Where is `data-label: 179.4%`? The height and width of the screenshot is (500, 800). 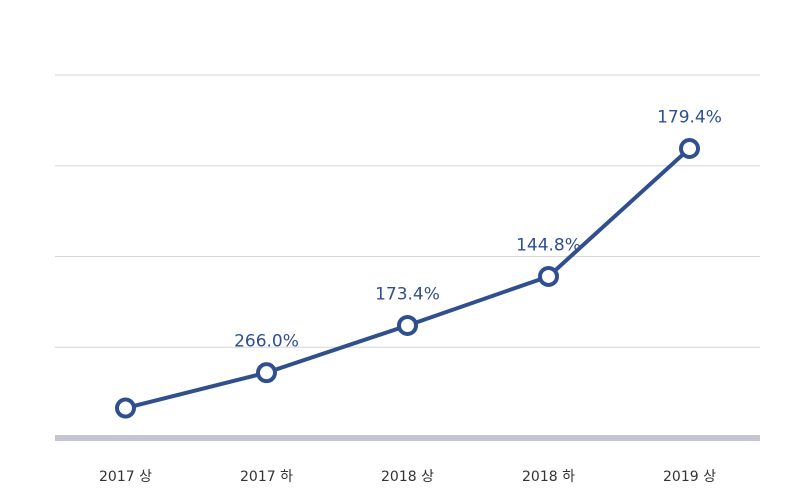 data-label: 179.4% is located at coordinates (689, 118).